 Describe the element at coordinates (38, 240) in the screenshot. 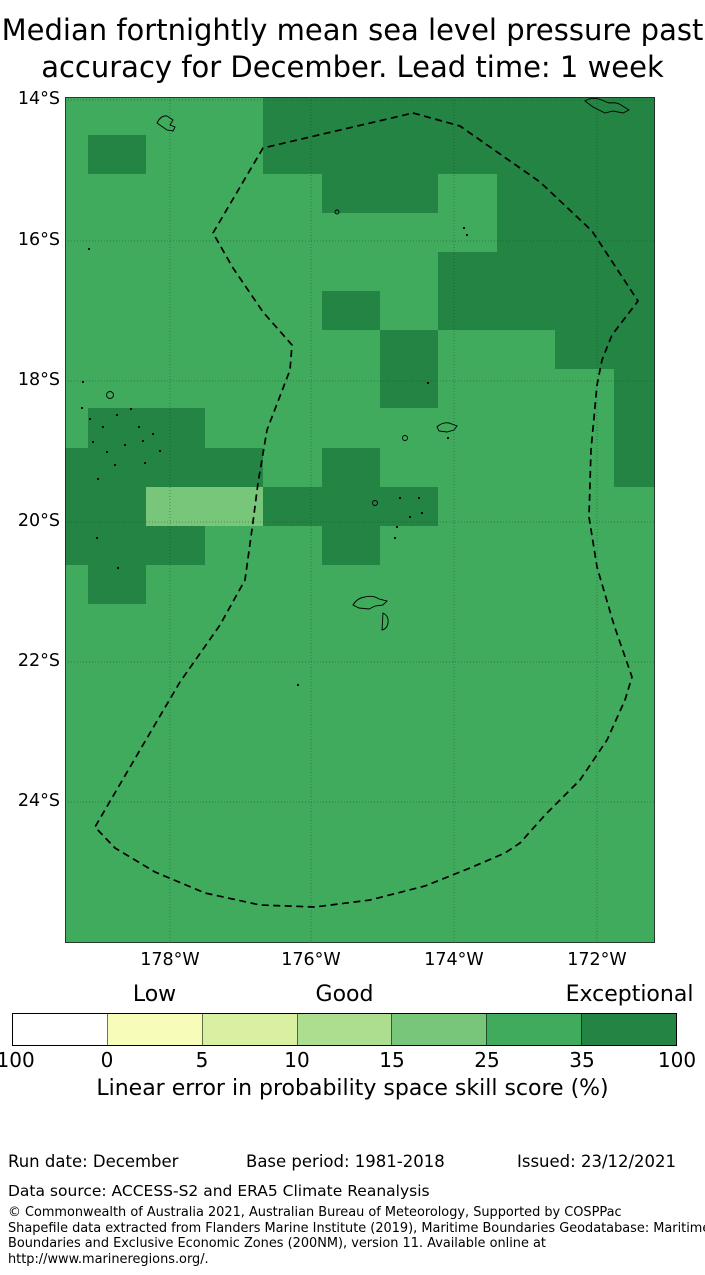

I see `lat-tick-label: 16°S` at that location.